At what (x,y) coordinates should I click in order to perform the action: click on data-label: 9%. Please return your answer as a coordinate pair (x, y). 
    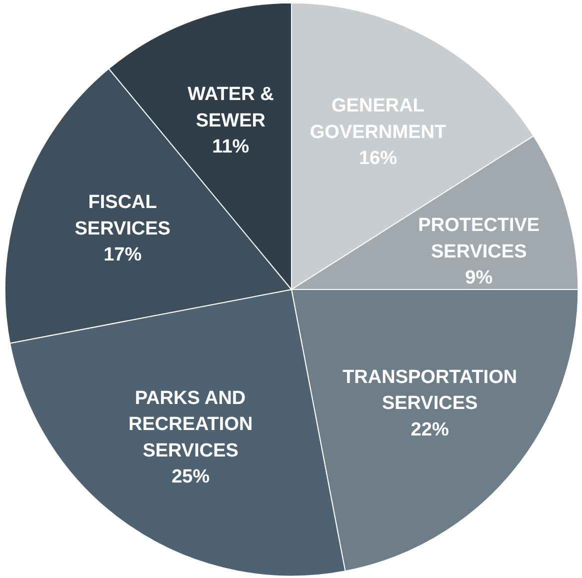
    Looking at the image, I should click on (479, 278).